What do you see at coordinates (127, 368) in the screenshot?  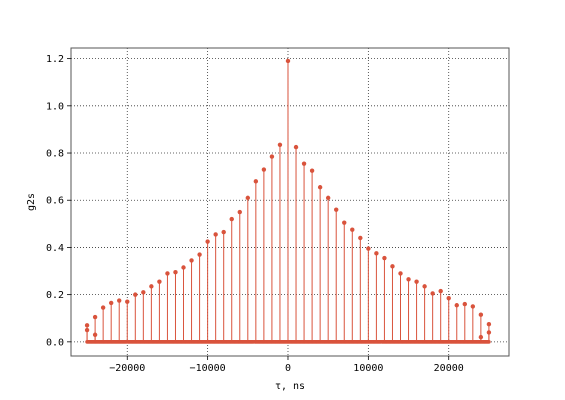 I see `x-tick-label: −20000` at bounding box center [127, 368].